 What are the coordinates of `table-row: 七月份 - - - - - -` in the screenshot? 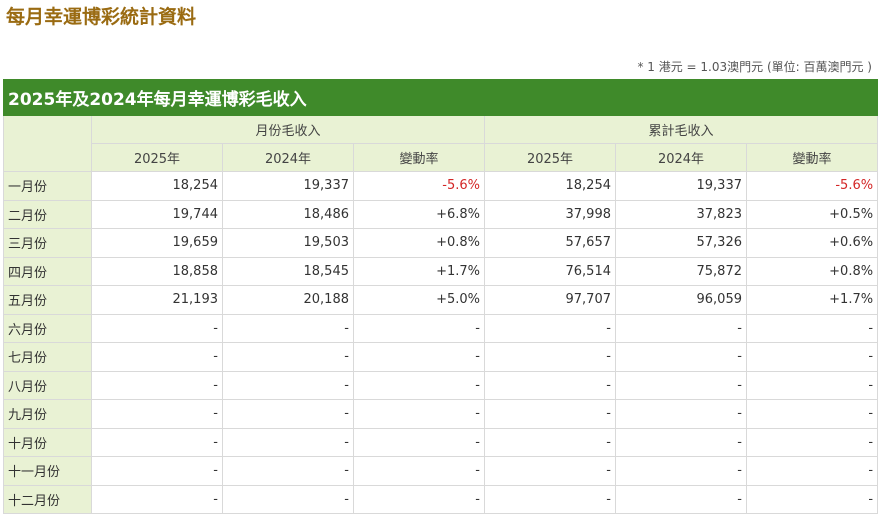 It's located at (441, 357).